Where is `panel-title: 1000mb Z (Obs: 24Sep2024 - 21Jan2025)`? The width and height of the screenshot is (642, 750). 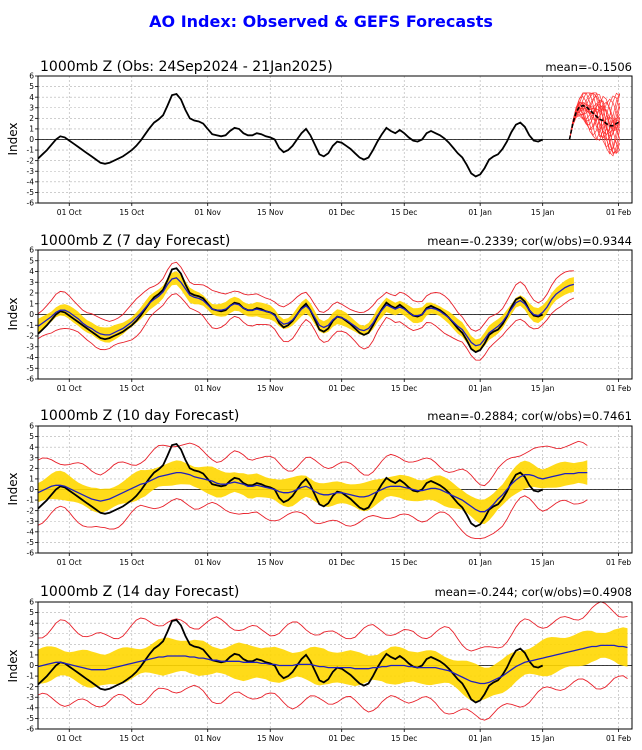
panel-title: 1000mb Z (Obs: 24Sep2024 - 21Jan2025) is located at coordinates (186, 67).